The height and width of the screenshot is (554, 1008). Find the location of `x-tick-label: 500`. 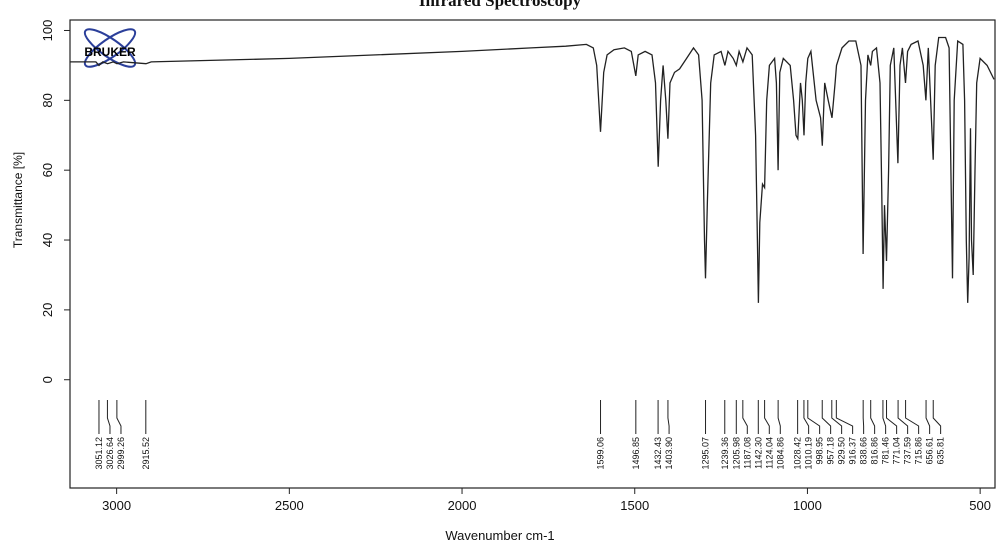

x-tick-label: 500 is located at coordinates (980, 505).